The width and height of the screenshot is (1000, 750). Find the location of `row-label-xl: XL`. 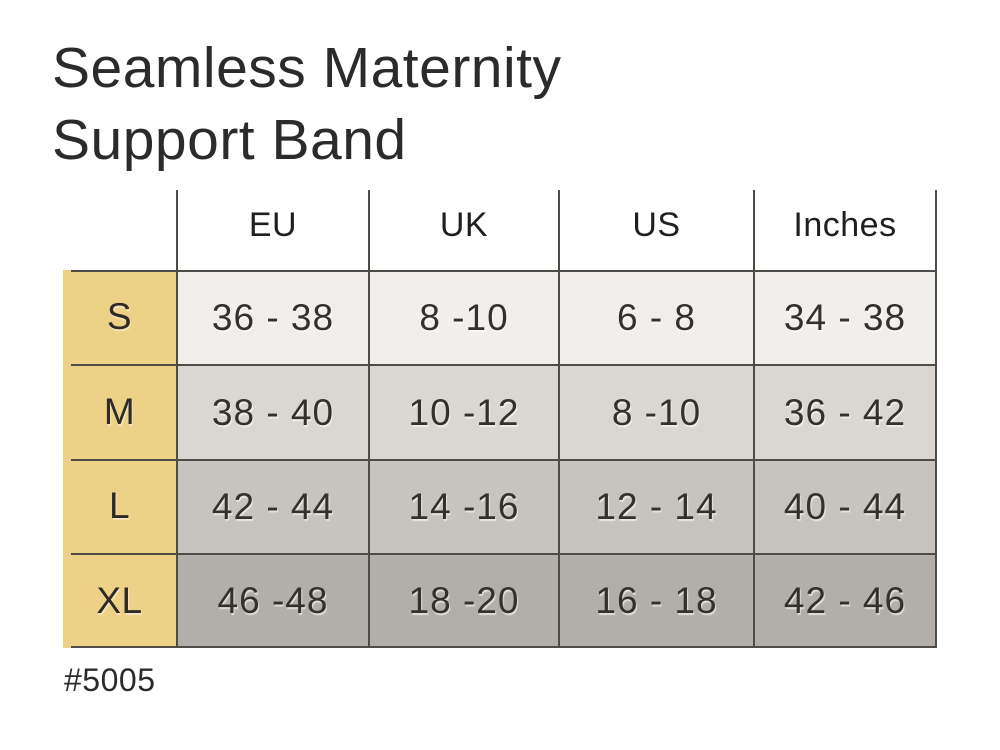

row-label-xl: XL is located at coordinates (119, 600).